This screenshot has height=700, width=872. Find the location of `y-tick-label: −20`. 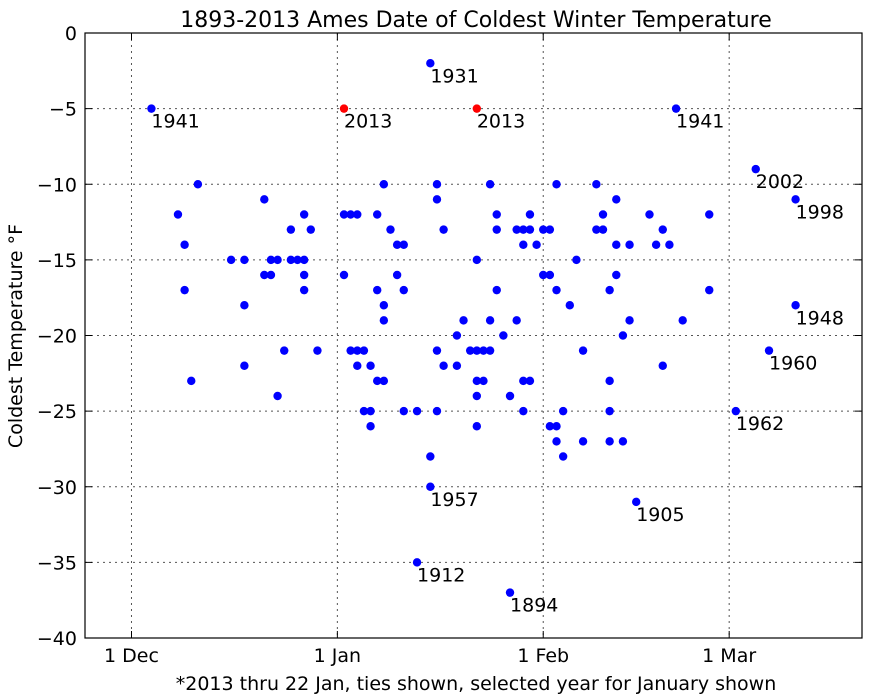

y-tick-label: −20 is located at coordinates (57, 337).